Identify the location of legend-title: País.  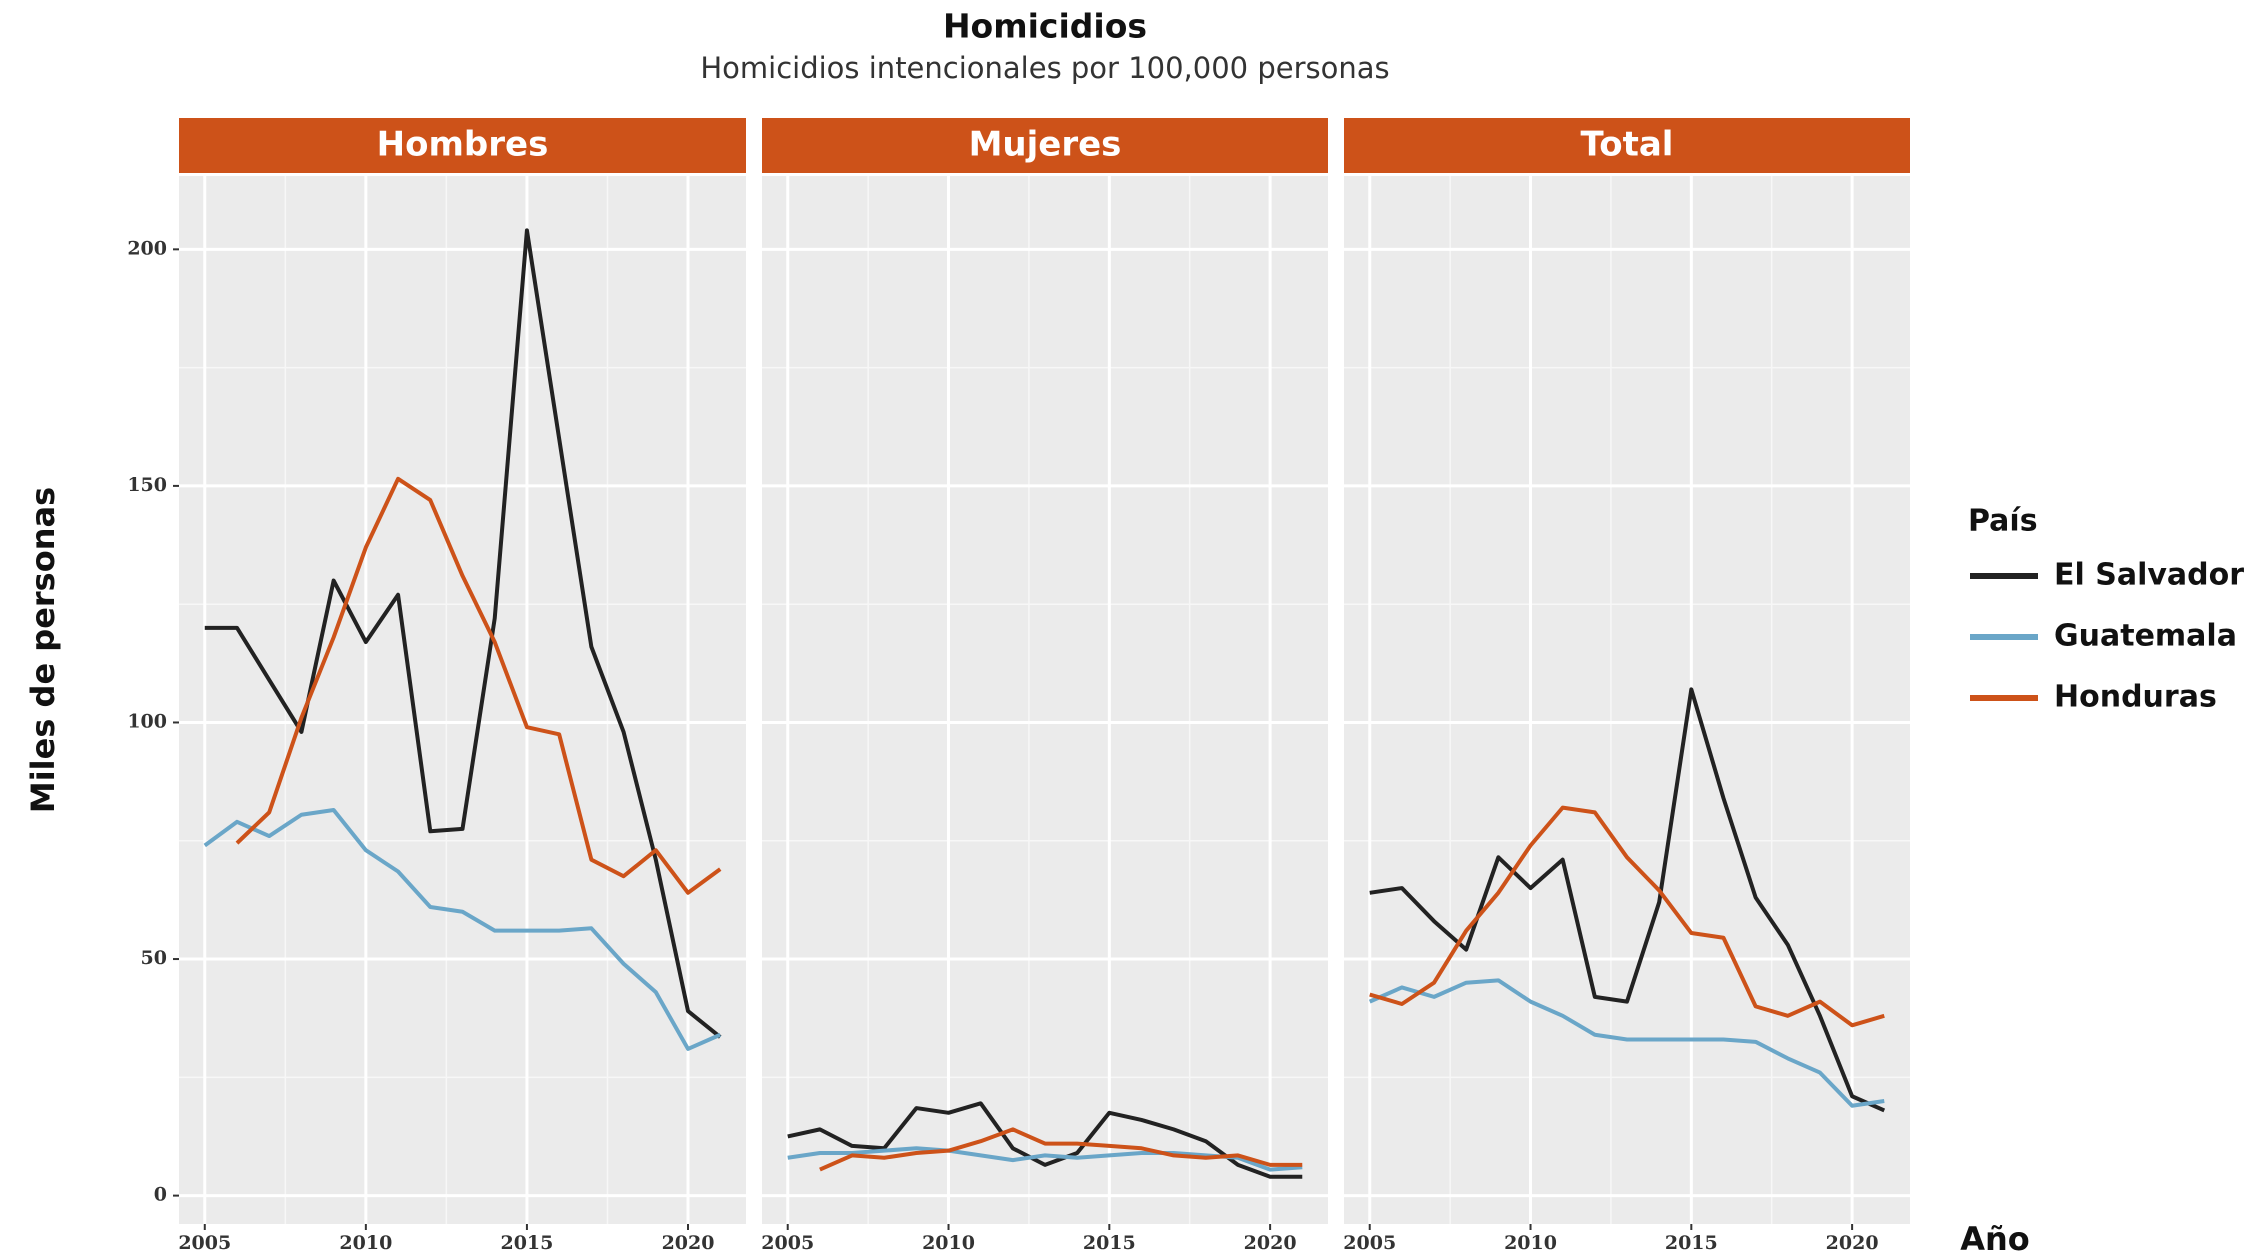
(2003, 521).